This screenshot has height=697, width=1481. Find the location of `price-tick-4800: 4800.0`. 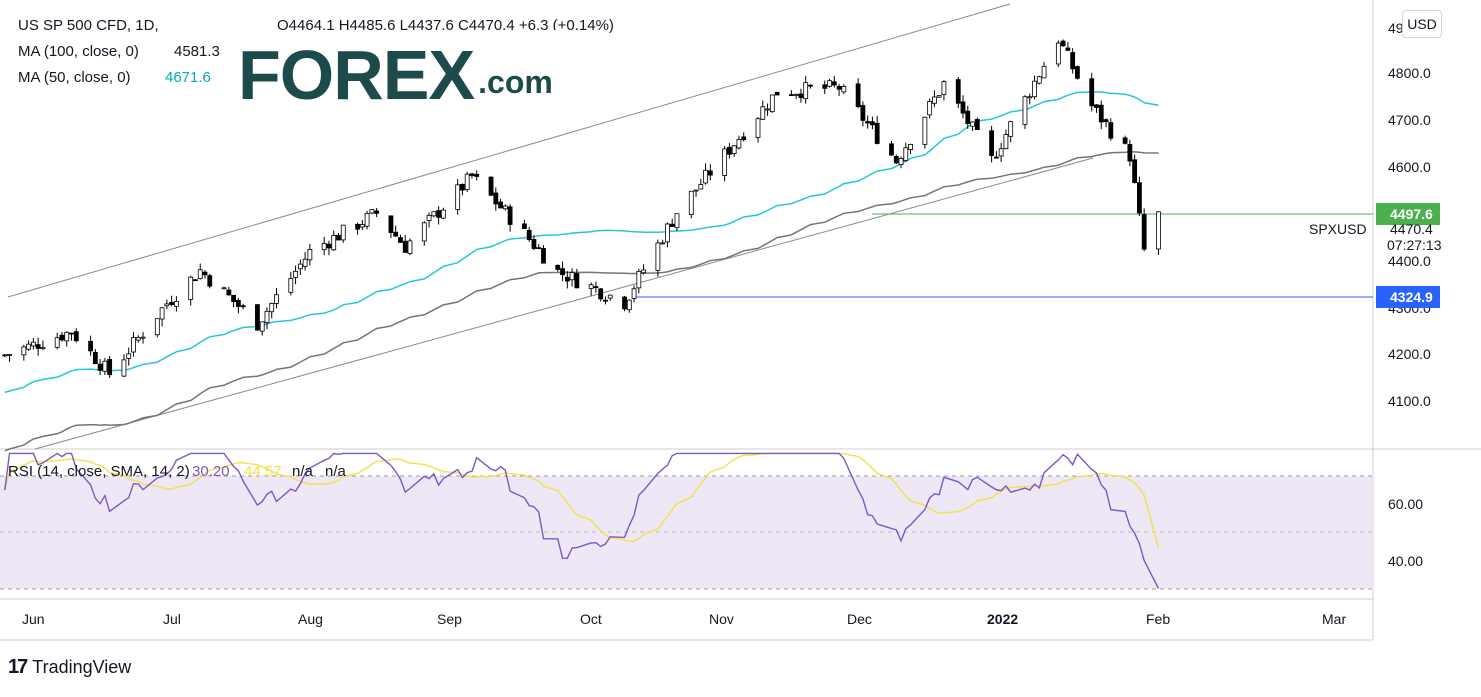

price-tick-4800: 4800.0 is located at coordinates (1409, 73).